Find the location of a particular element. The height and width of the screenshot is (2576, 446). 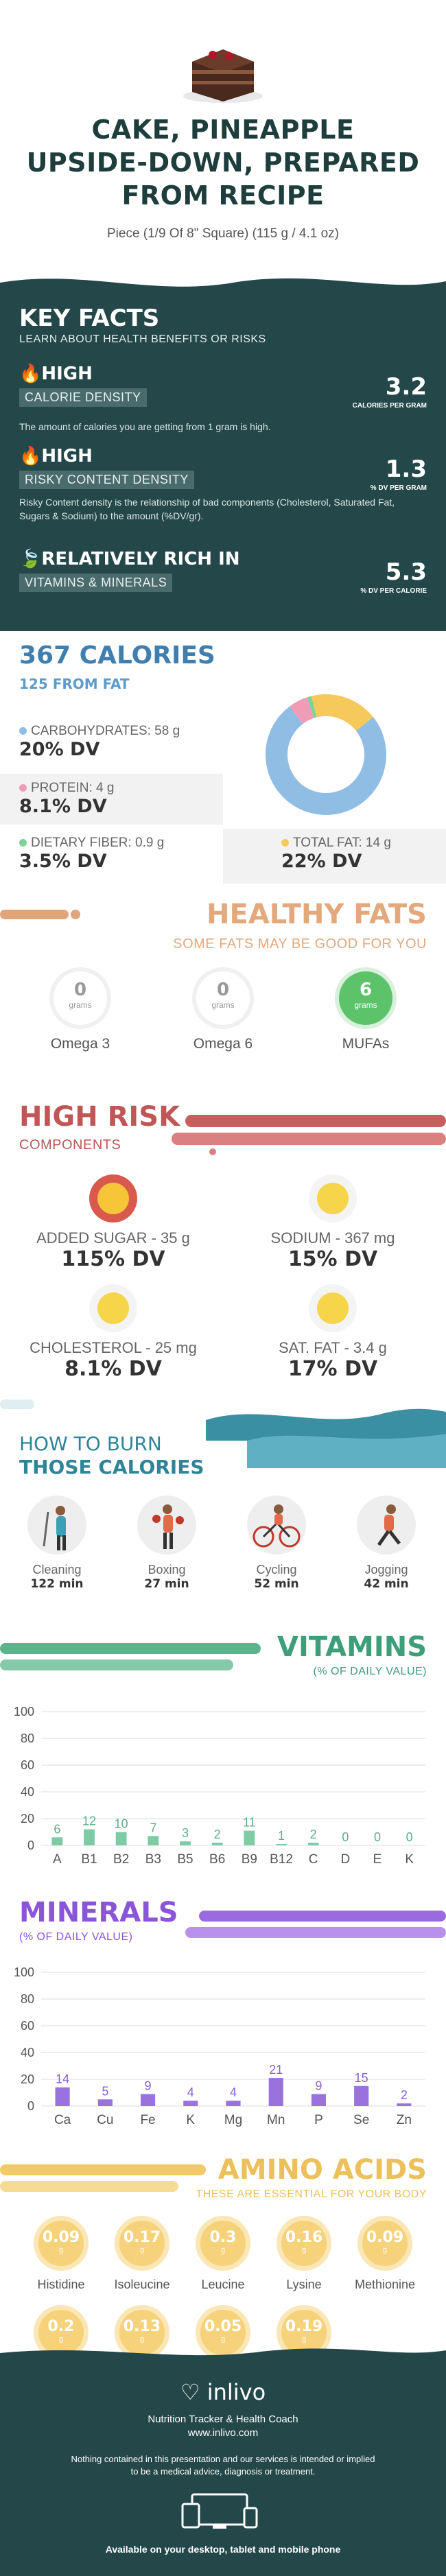

amino-name: Isoleucine is located at coordinates (142, 2284).